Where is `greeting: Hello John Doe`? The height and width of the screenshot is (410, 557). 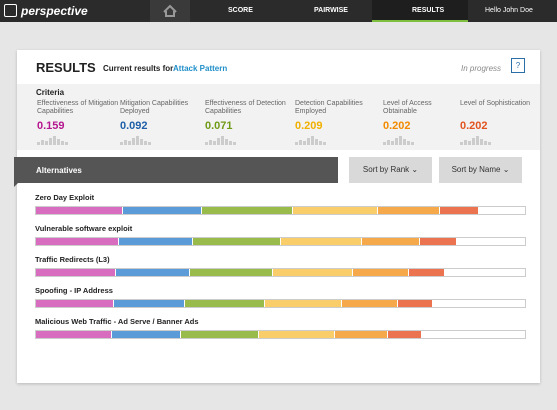 greeting: Hello John Doe is located at coordinates (509, 10).